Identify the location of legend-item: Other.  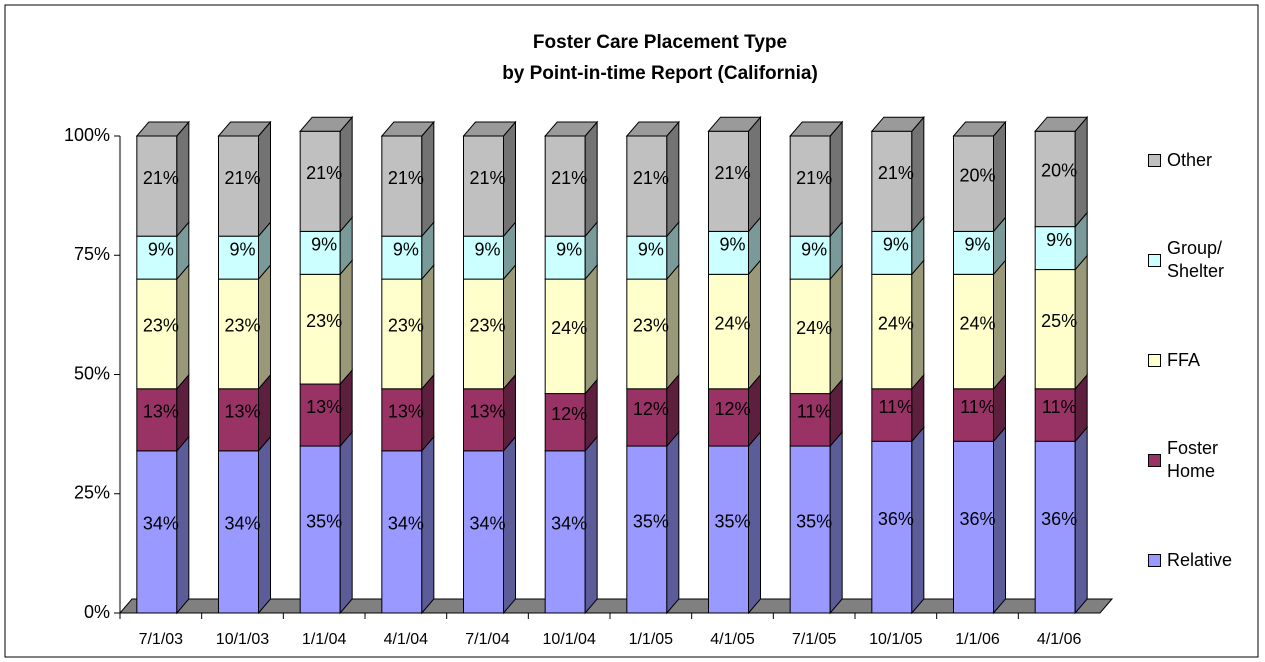
(1203, 160).